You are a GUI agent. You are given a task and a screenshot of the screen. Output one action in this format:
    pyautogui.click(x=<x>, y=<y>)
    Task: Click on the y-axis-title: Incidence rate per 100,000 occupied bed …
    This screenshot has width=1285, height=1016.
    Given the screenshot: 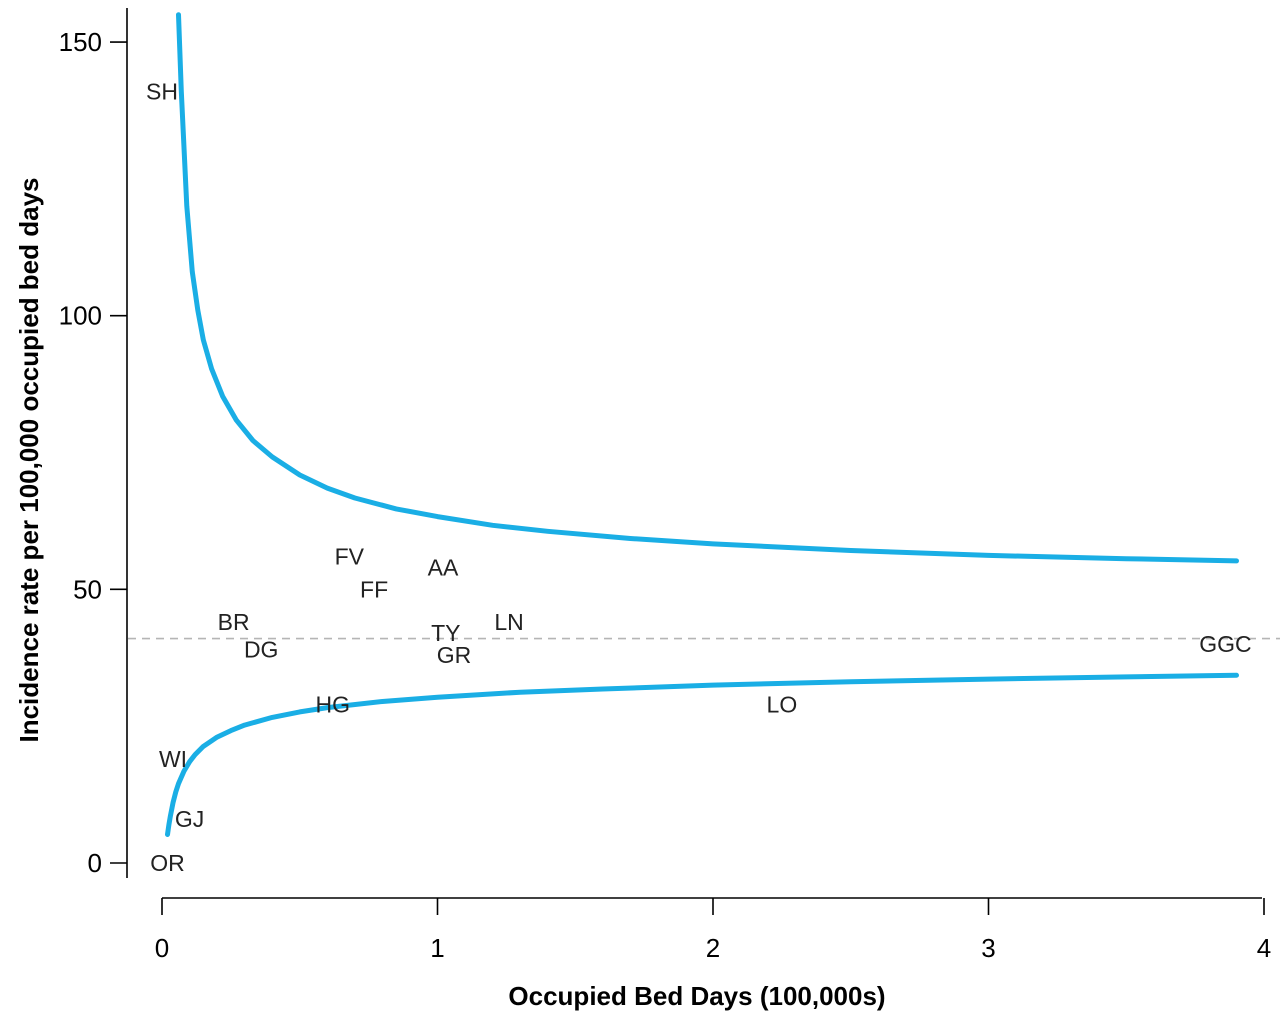 What is the action you would take?
    pyautogui.click(x=29, y=459)
    